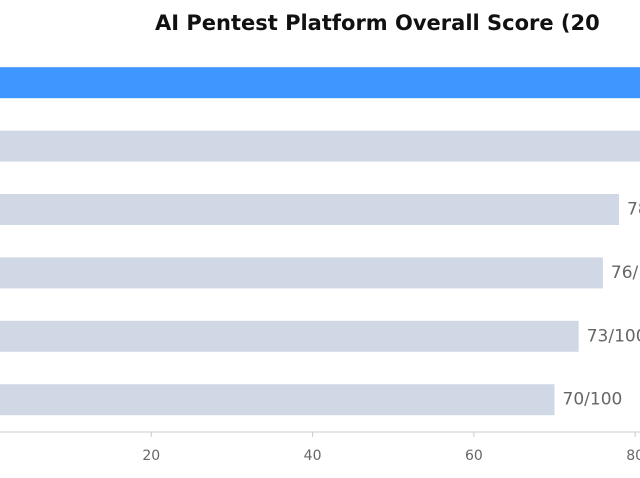 This screenshot has height=478, width=640. Describe the element at coordinates (593, 400) in the screenshot. I see `value-label: 70/100` at that location.